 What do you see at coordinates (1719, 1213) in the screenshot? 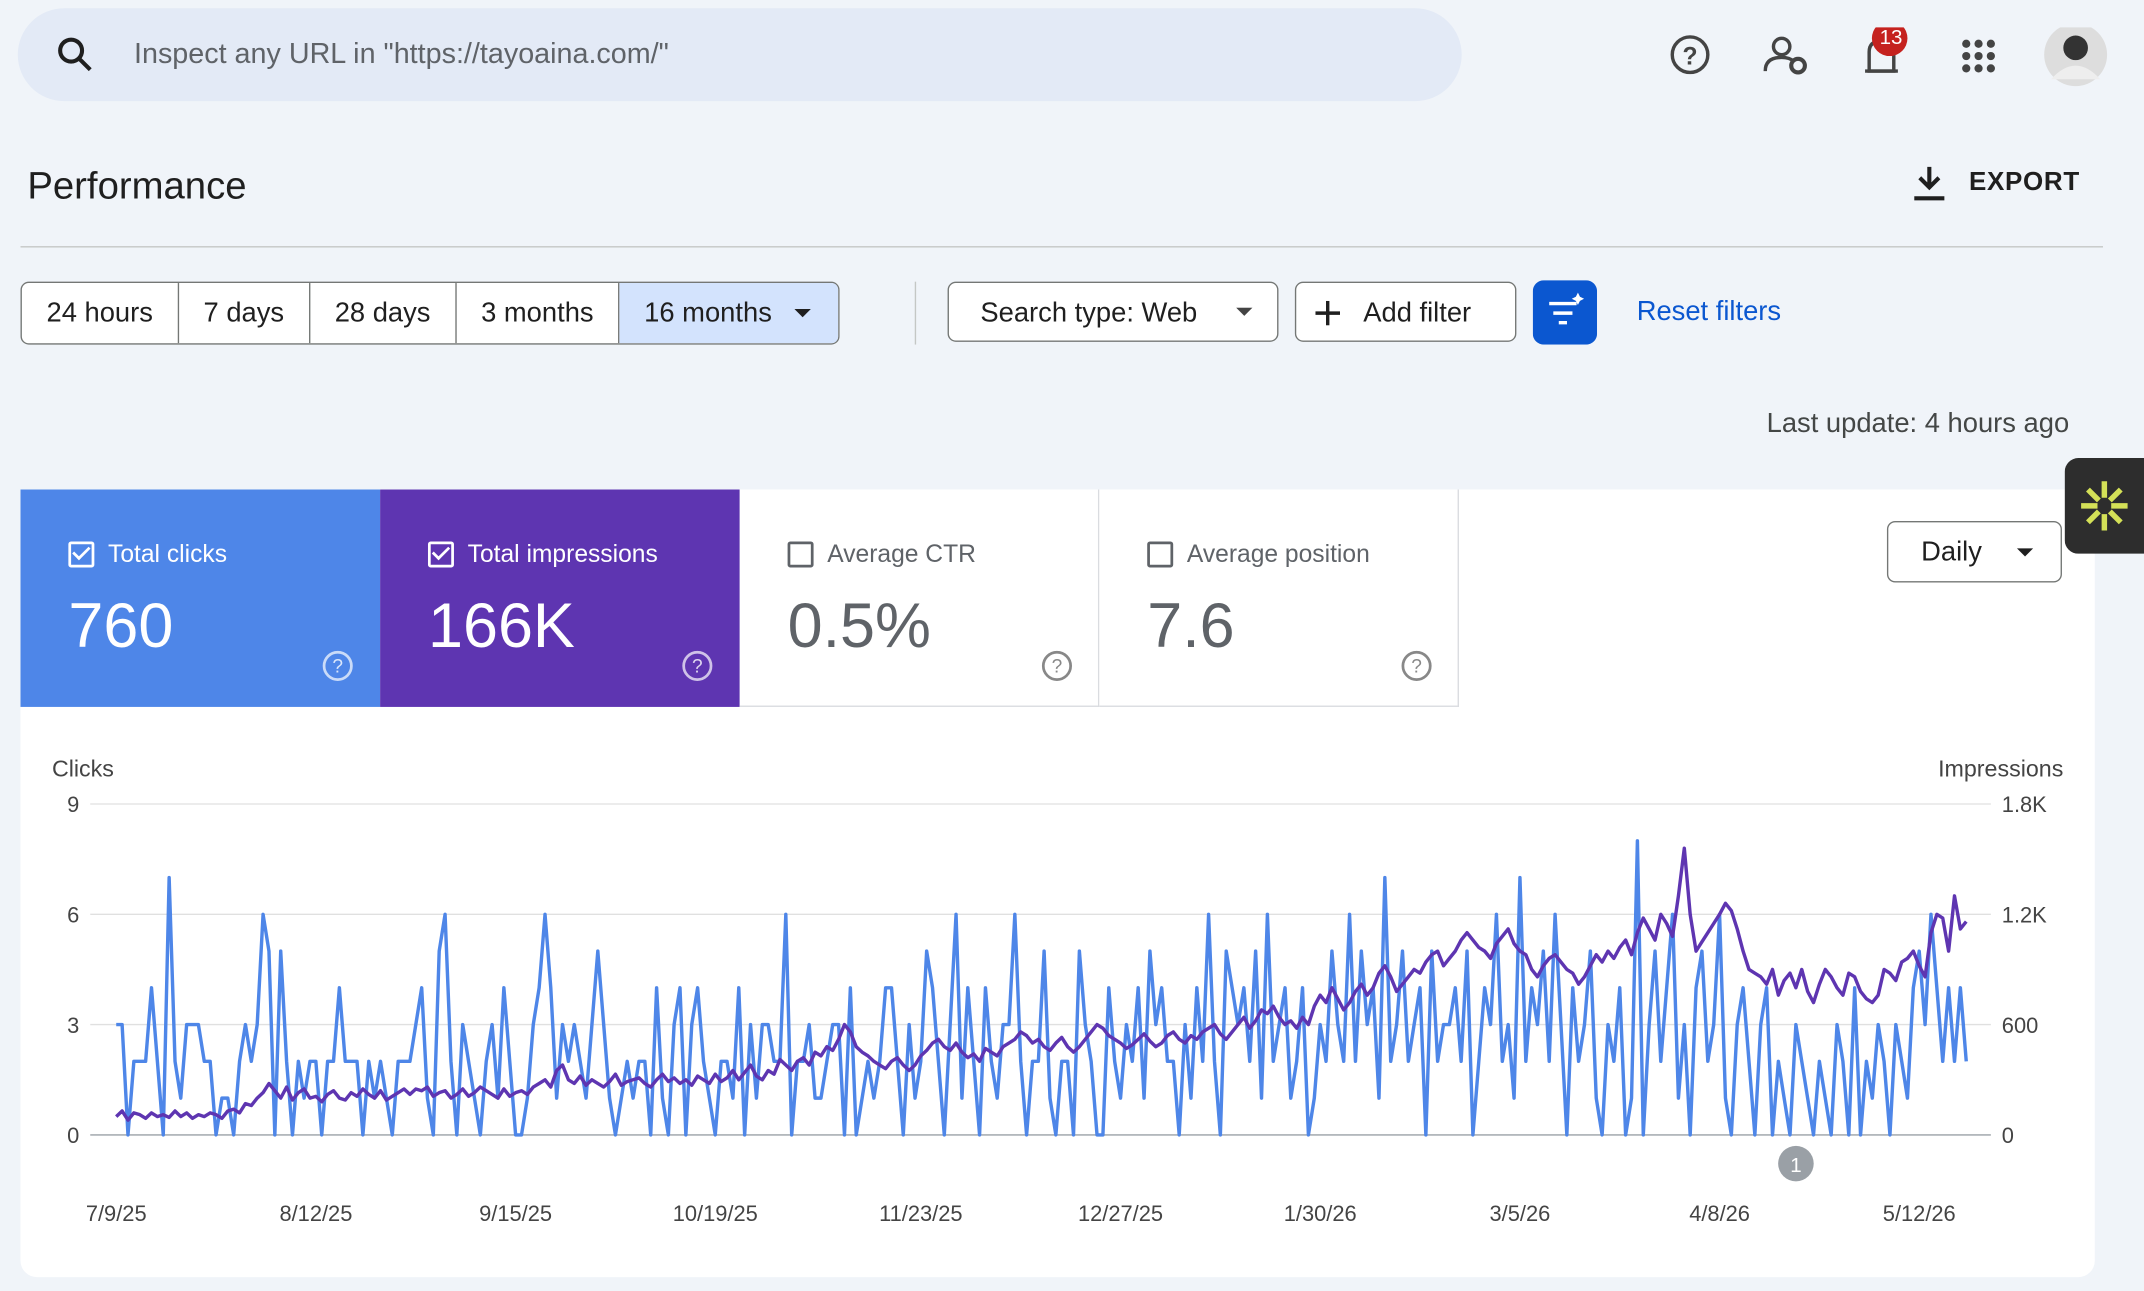
I see `x-tick-label: 4/8/26` at bounding box center [1719, 1213].